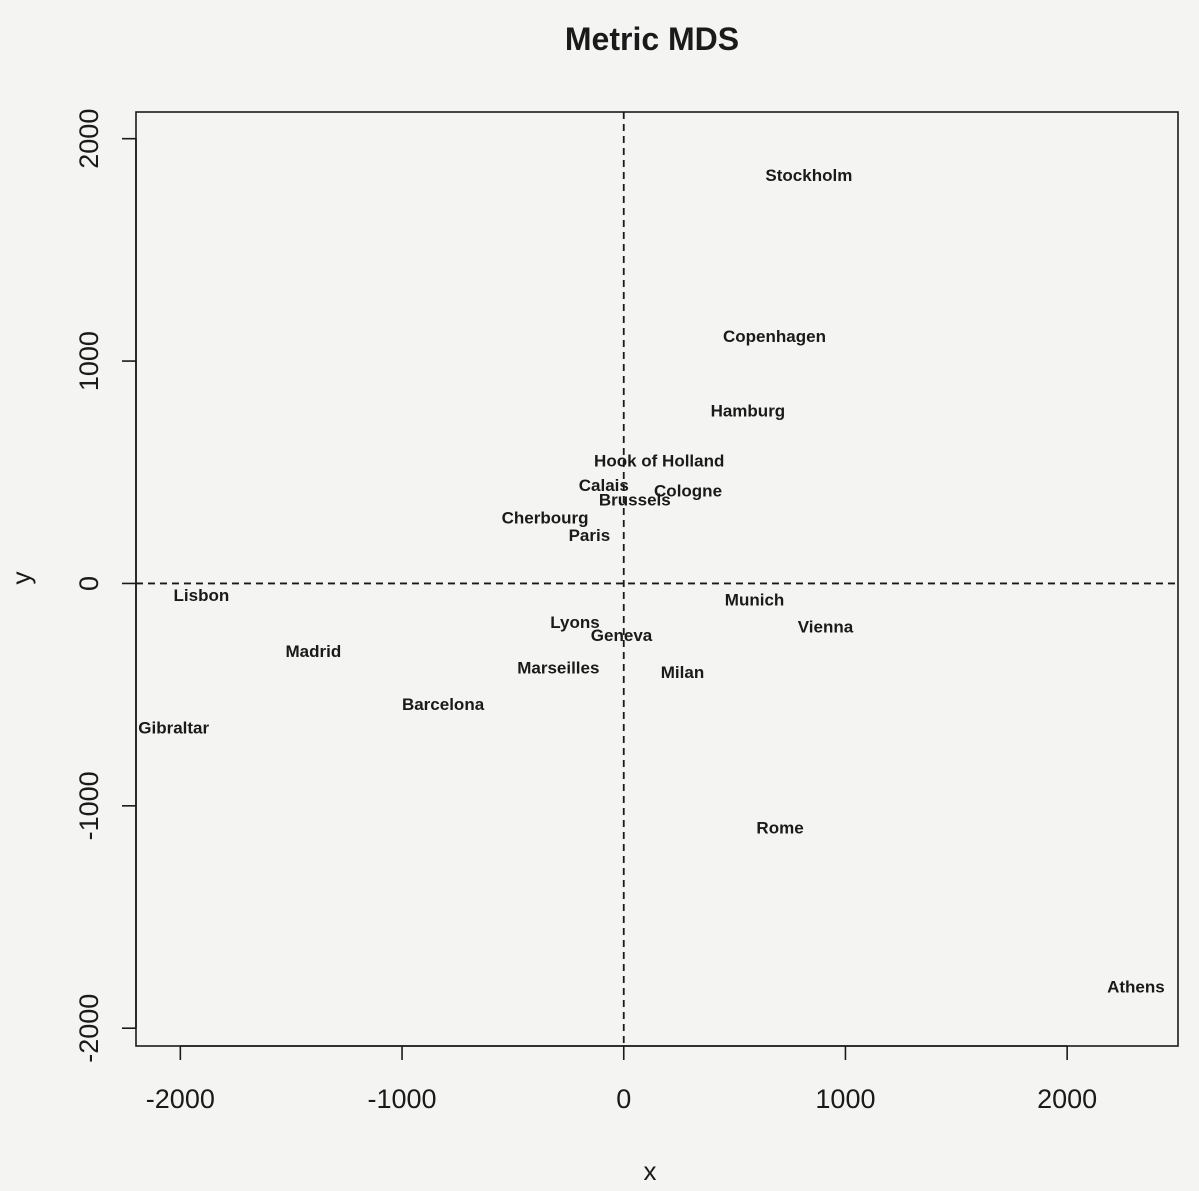 This screenshot has height=1191, width=1199. I want to click on y-tick-label: -2000, so click(89, 1028).